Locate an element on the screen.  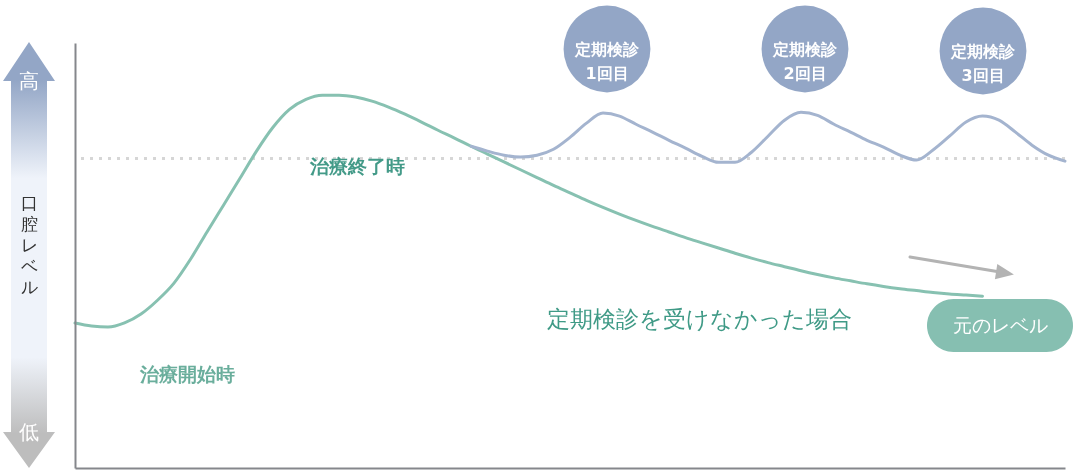
text: 定期検診 3回目 is located at coordinates (983, 63).